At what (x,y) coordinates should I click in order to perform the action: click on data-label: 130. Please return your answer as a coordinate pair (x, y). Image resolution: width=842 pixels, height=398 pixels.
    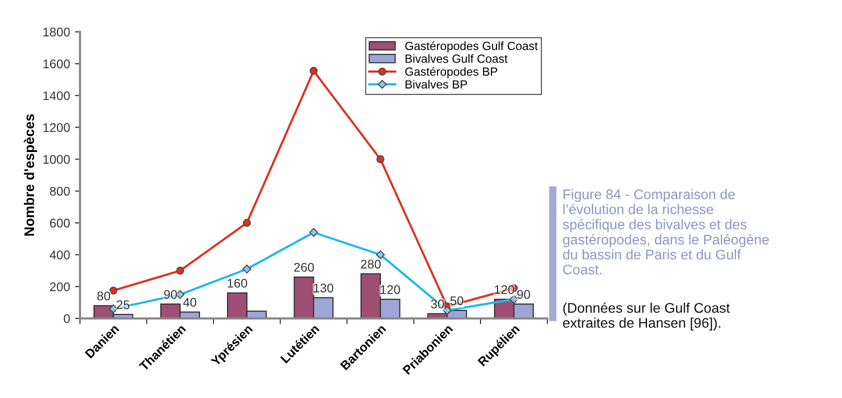
    Looking at the image, I should click on (324, 288).